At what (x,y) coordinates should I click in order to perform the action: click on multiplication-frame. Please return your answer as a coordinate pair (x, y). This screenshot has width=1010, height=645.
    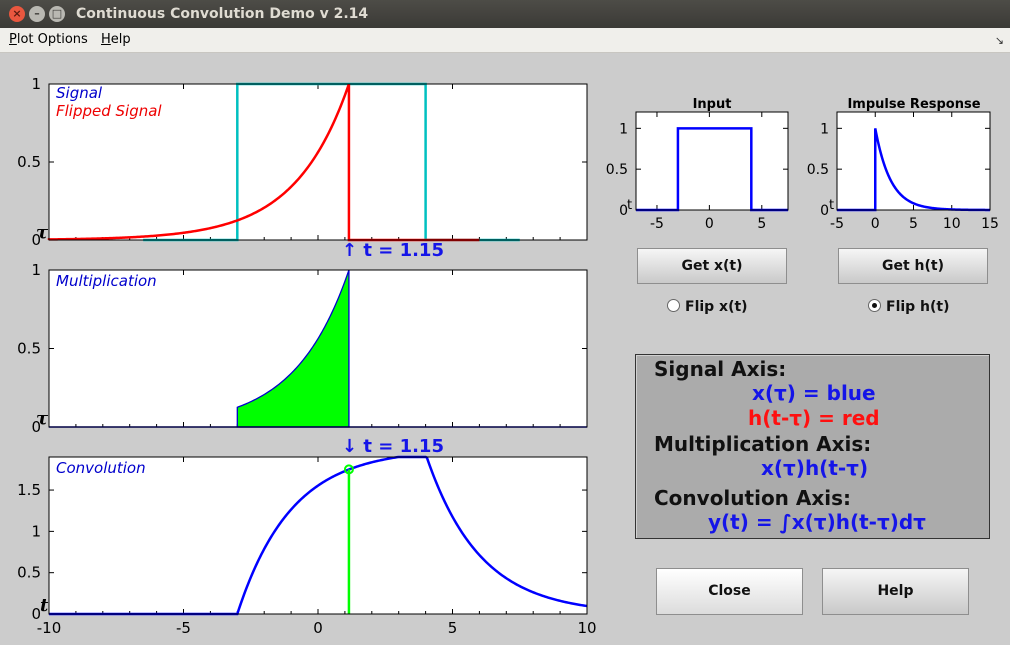
    Looking at the image, I should click on (318, 348).